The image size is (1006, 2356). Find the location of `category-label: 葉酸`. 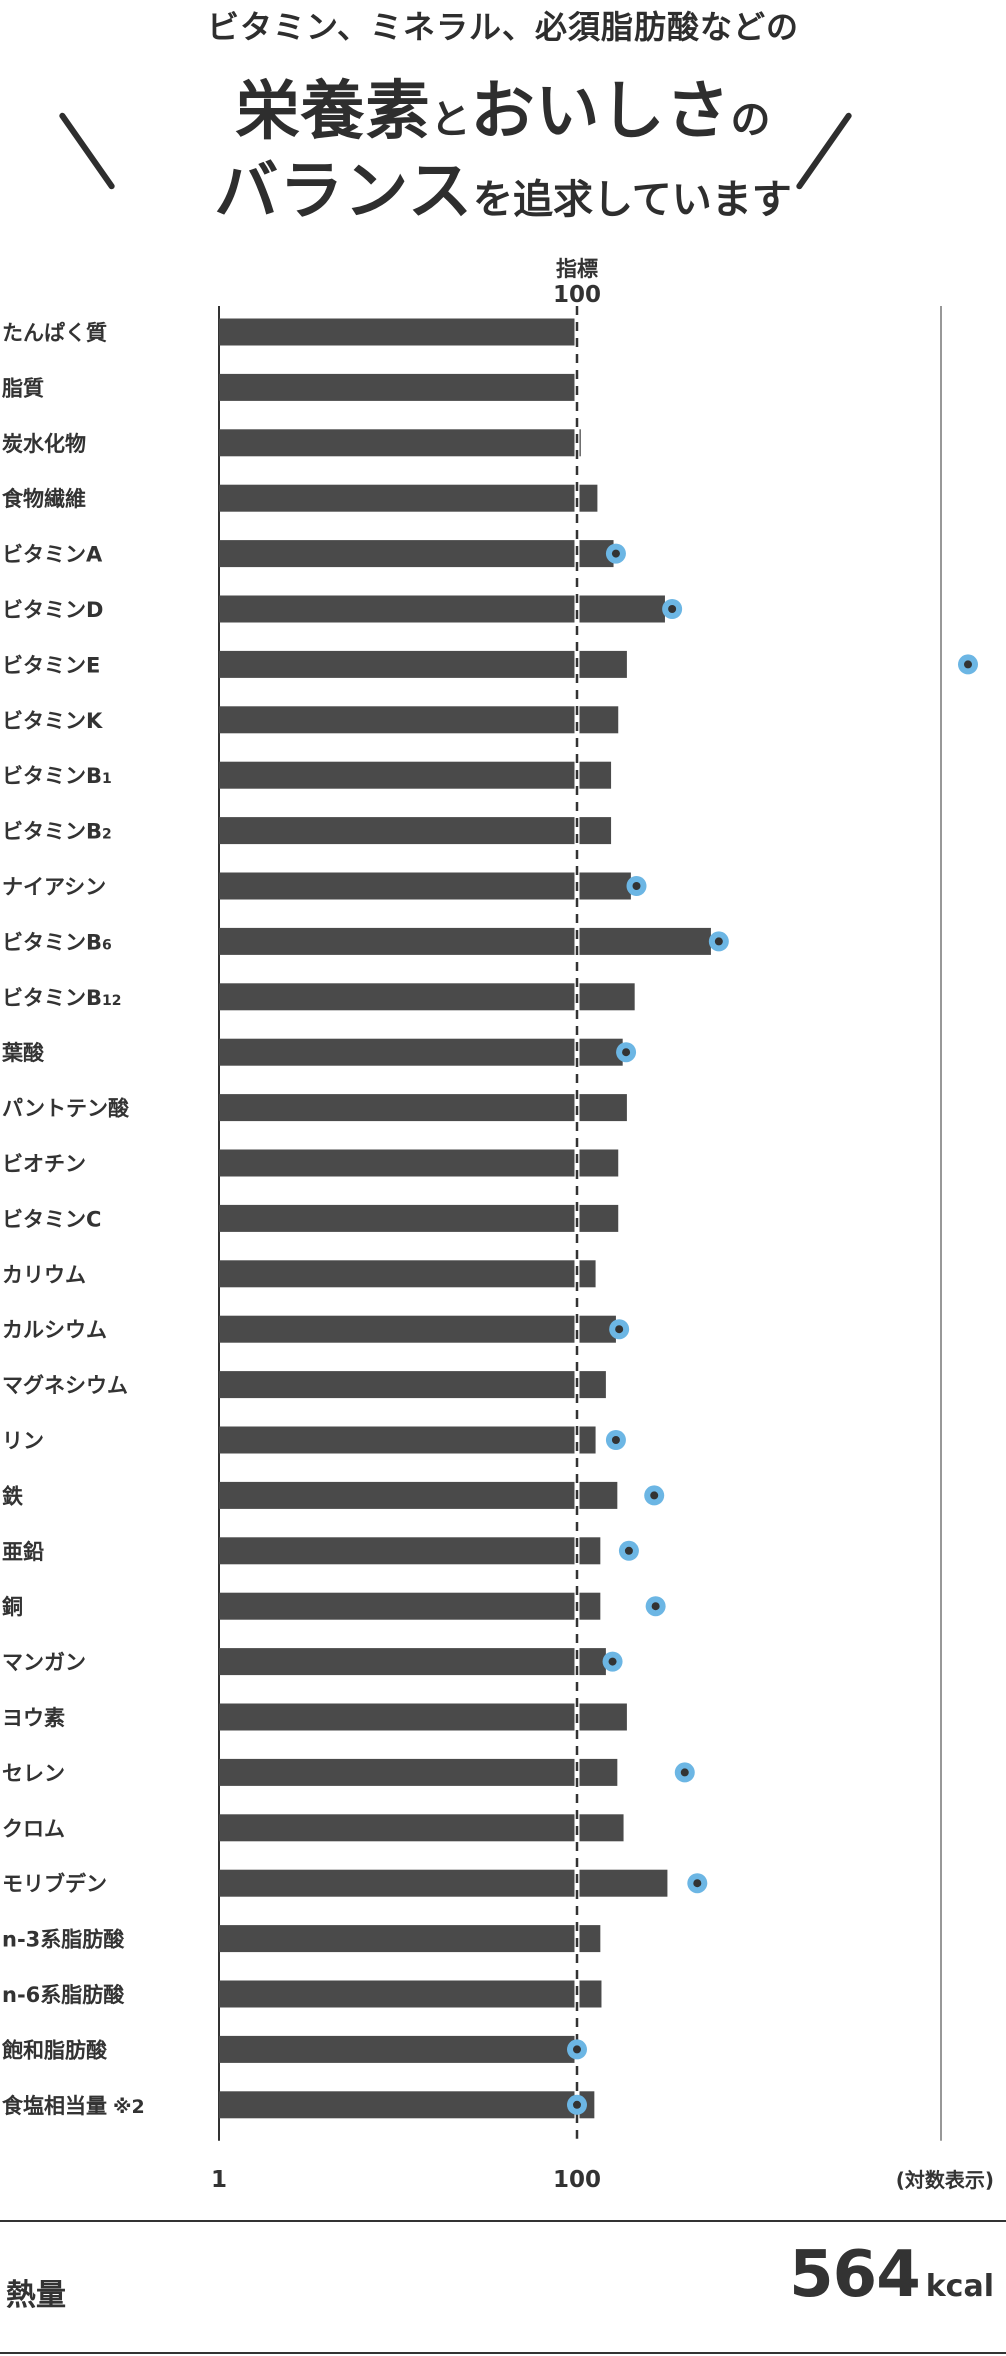

category-label: 葉酸 is located at coordinates (23, 1053).